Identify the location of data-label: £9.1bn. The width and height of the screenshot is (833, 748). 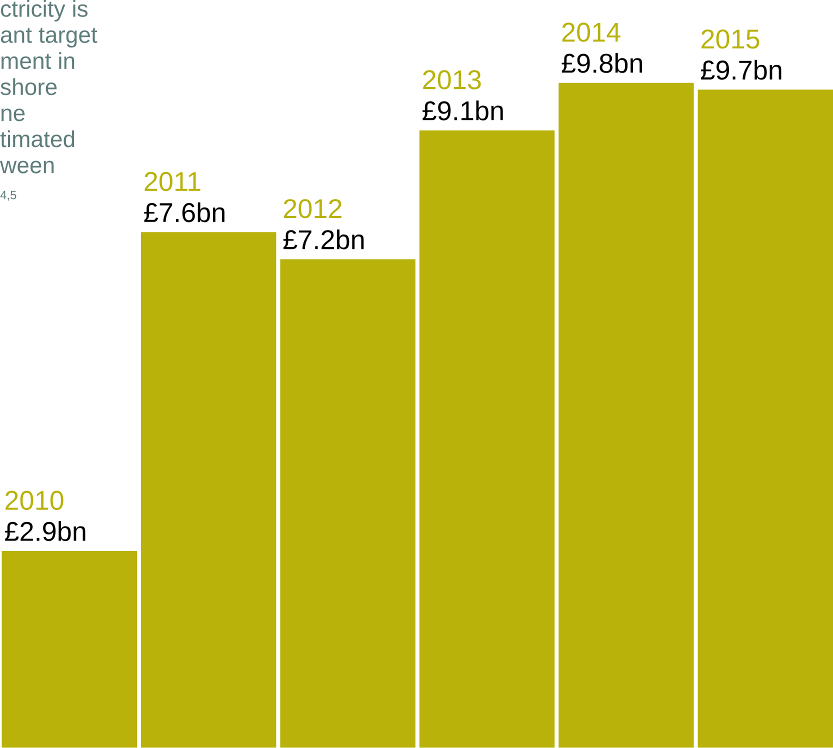
(462, 110).